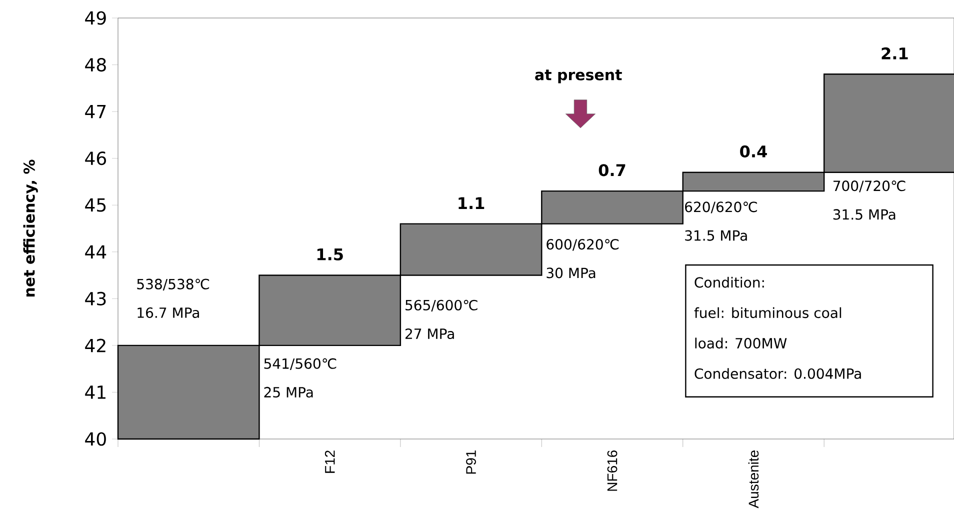 This screenshot has width=954, height=509. Describe the element at coordinates (895, 53) in the screenshot. I see `data-label: 2.1` at that location.